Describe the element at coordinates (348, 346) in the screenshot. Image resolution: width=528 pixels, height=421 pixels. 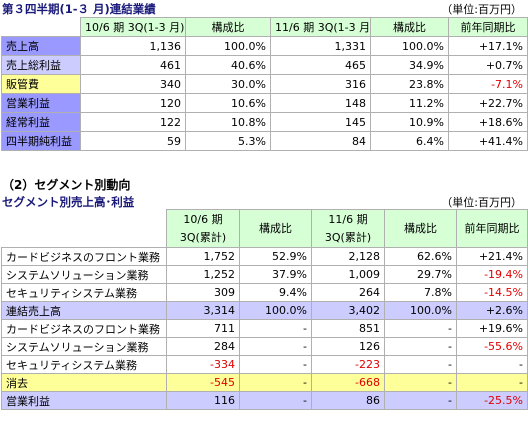
I see `cell: 126` at that location.